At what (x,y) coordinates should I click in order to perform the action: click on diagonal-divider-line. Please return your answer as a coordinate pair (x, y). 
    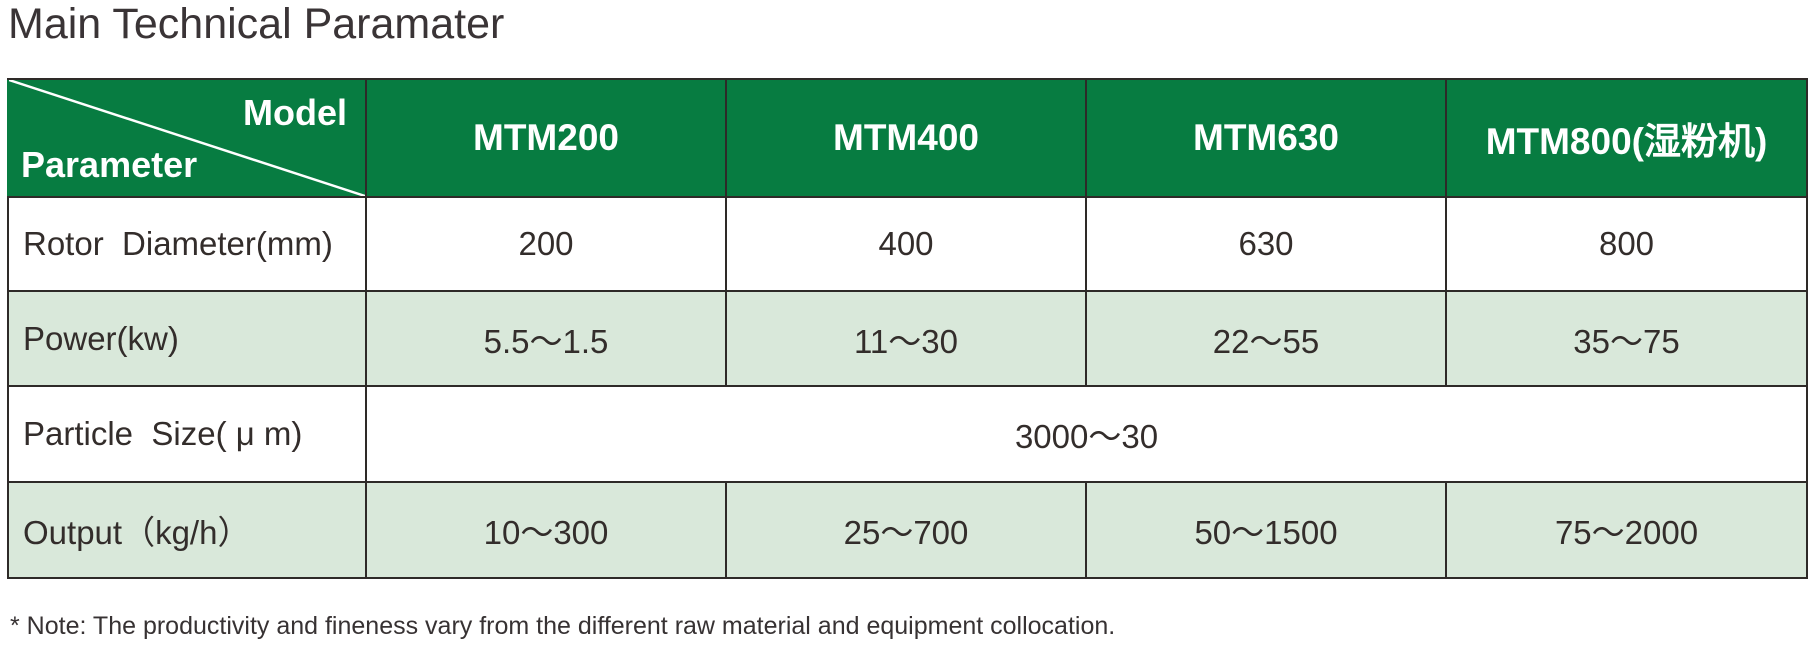
    Looking at the image, I should click on (187, 138).